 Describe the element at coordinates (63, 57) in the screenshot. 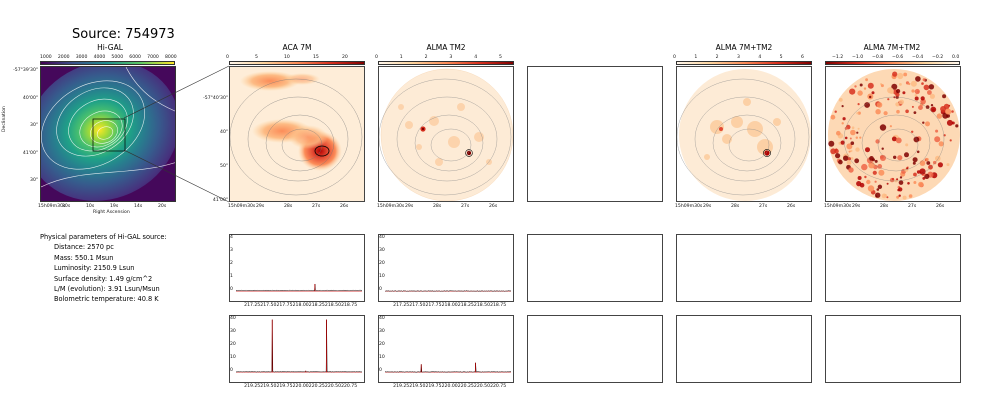

I see `colorbar-tick-label: 2000` at that location.